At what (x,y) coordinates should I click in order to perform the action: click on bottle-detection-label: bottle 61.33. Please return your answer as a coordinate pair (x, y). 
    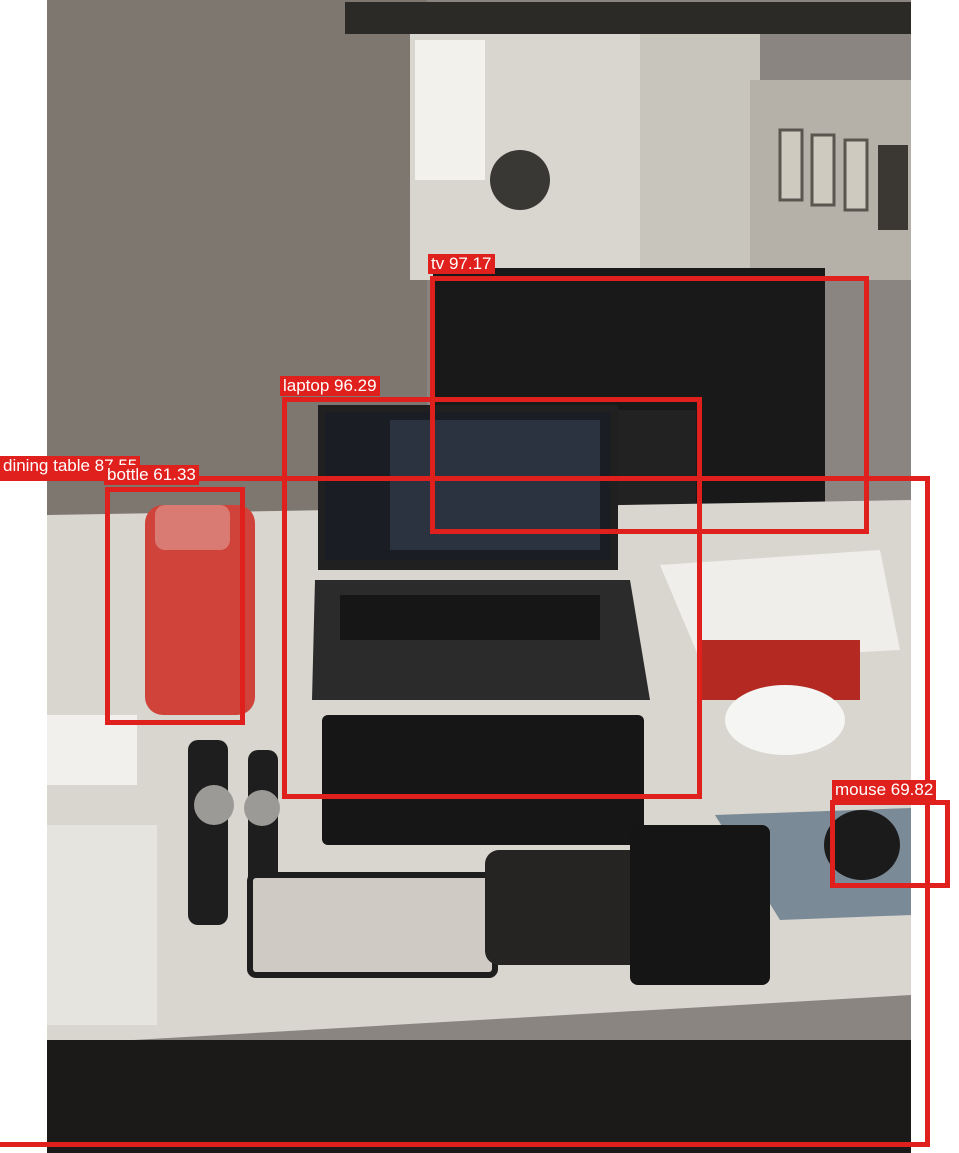
    Looking at the image, I should click on (151, 475).